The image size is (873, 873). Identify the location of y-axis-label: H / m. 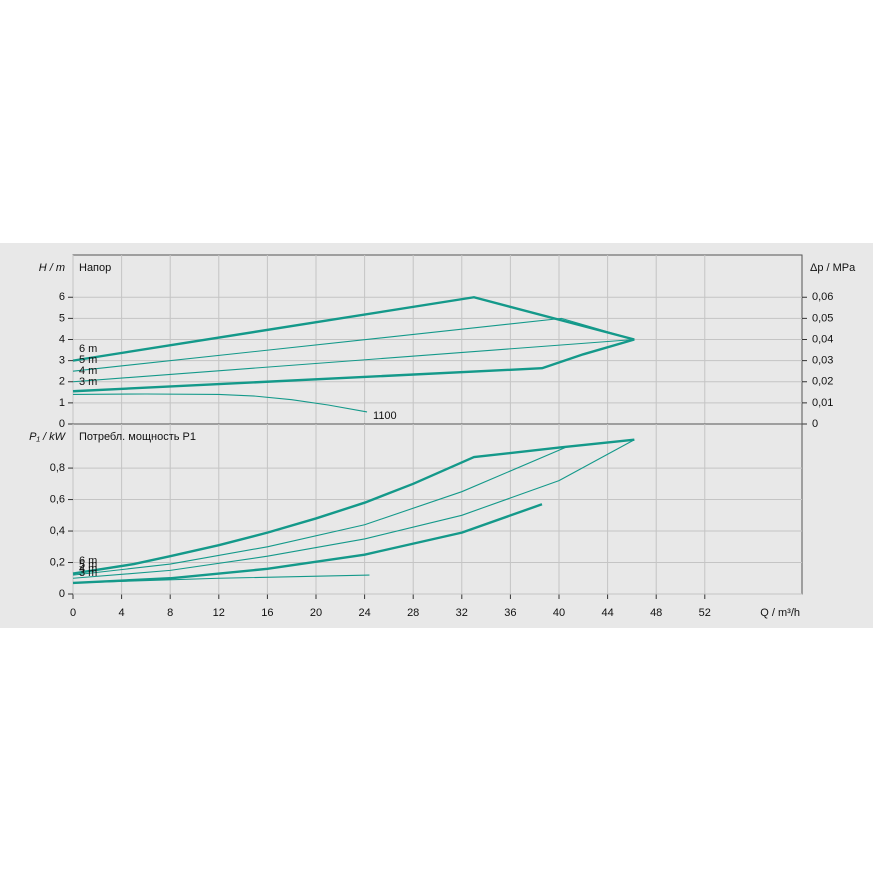
(52, 268).